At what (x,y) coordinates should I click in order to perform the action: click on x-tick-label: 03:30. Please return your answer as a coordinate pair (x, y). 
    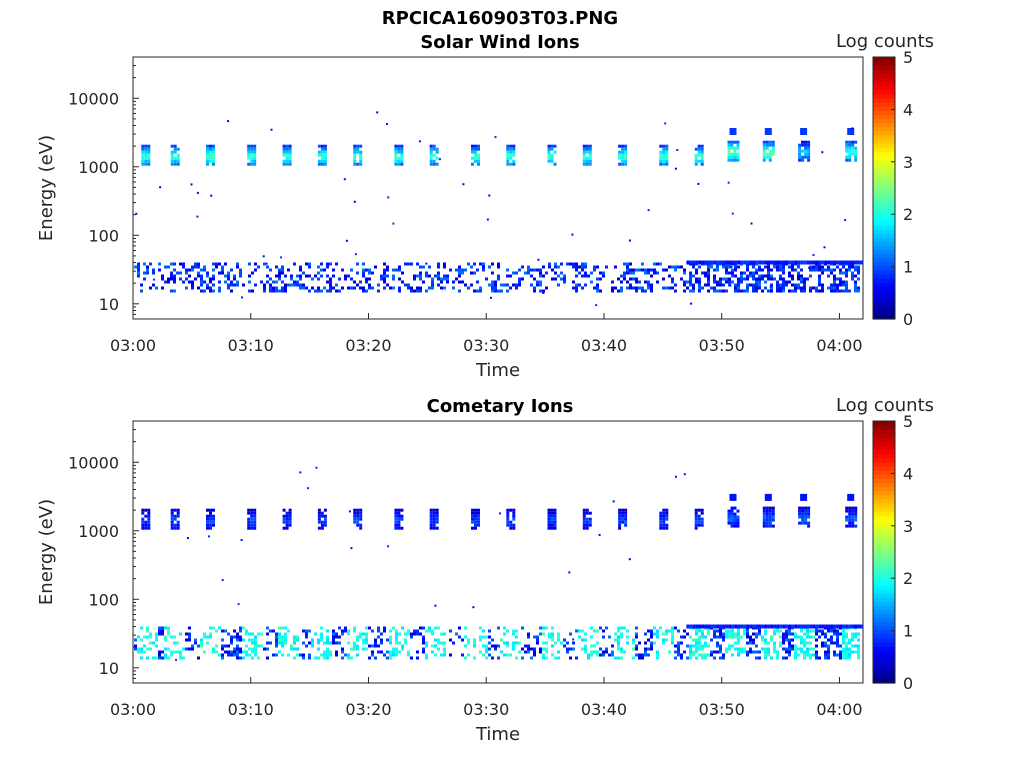
    Looking at the image, I should click on (486, 345).